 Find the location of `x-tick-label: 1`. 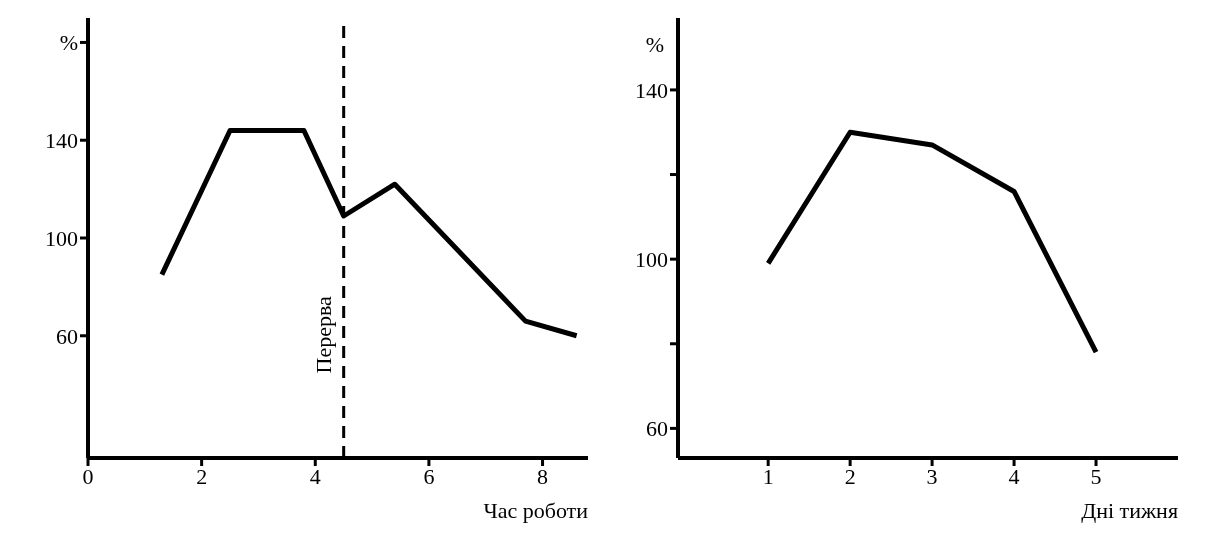

x-tick-label: 1 is located at coordinates (768, 476).